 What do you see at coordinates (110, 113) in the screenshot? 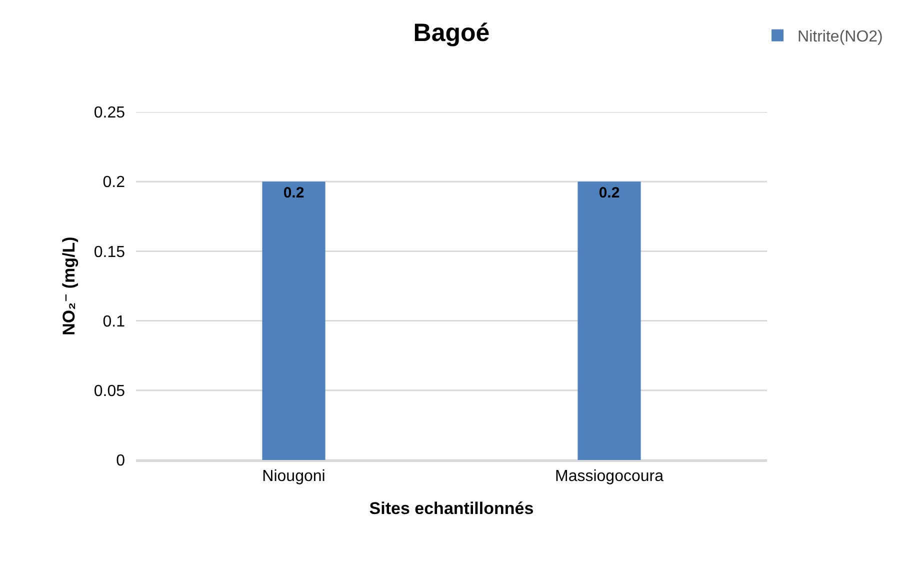
I see `y-tick-label: 0.25` at bounding box center [110, 113].